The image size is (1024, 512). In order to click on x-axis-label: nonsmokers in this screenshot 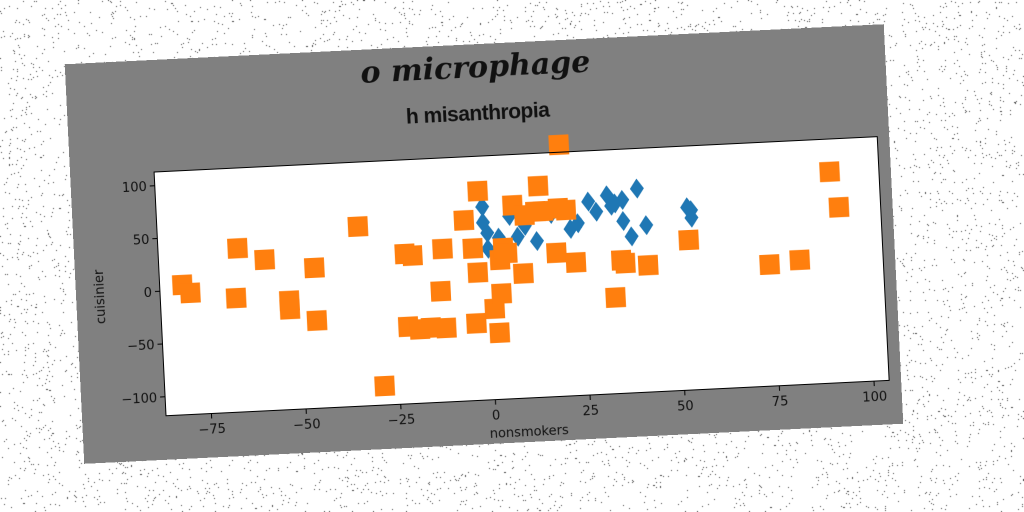, I will do `click(529, 432)`.